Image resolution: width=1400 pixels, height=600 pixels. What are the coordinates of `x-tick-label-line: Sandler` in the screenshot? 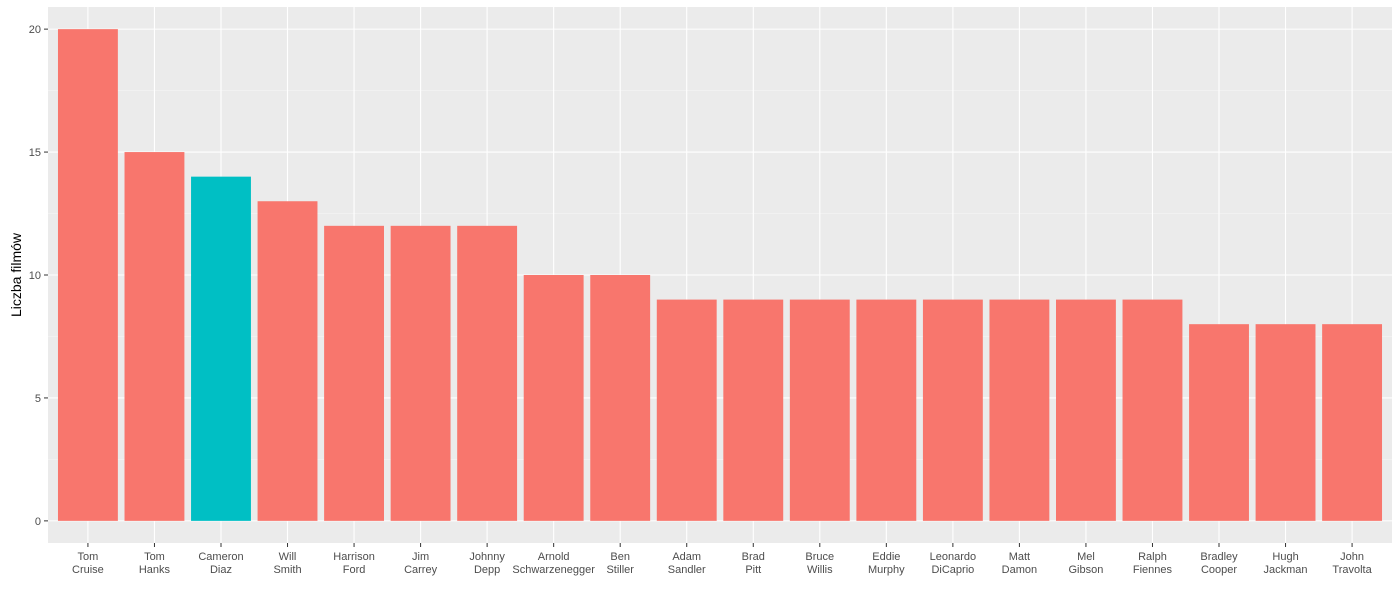 It's located at (687, 570).